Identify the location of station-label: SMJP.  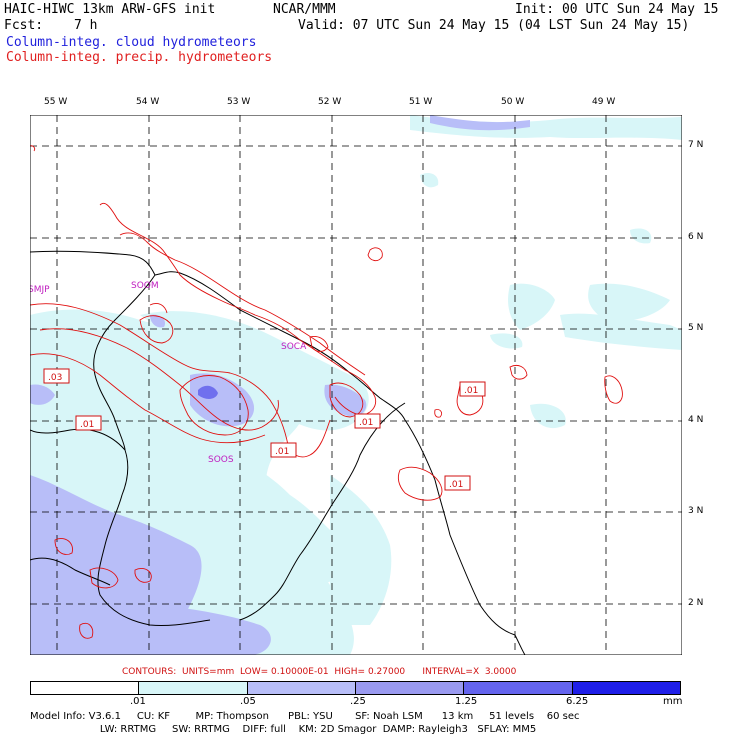
(40, 290).